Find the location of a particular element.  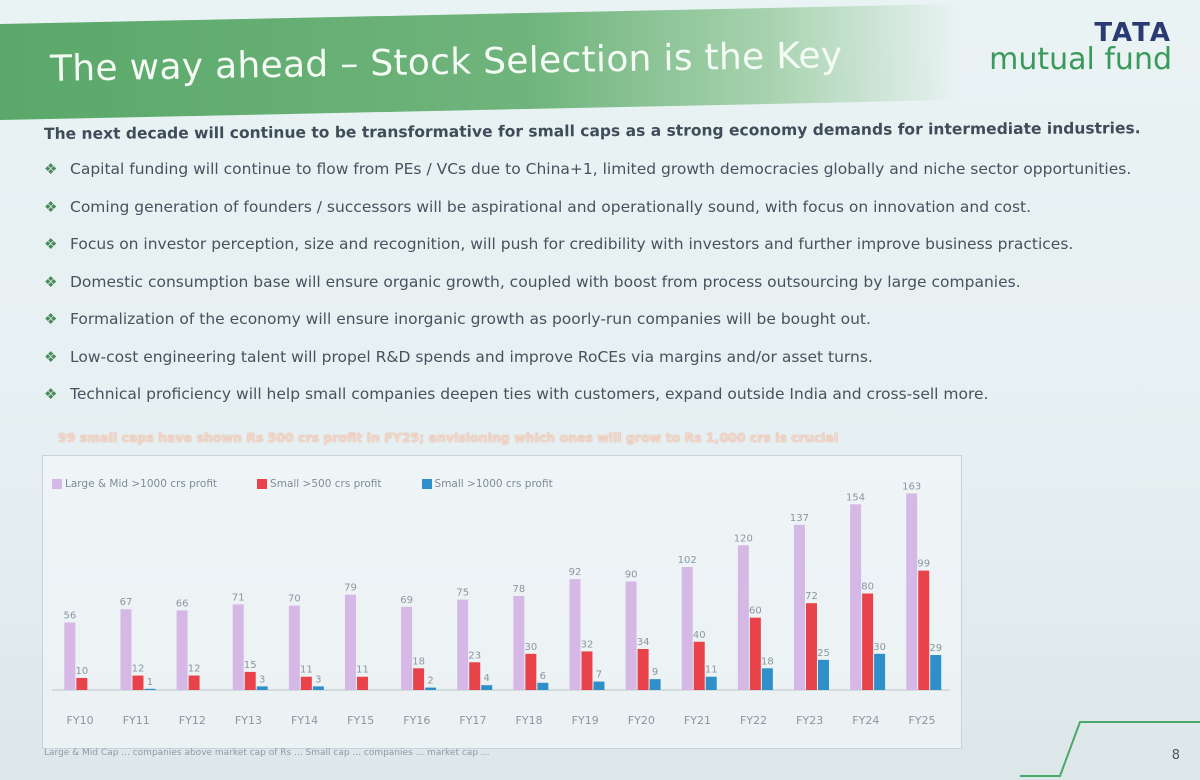

bar-large-mid-fy16 is located at coordinates (407, 648).